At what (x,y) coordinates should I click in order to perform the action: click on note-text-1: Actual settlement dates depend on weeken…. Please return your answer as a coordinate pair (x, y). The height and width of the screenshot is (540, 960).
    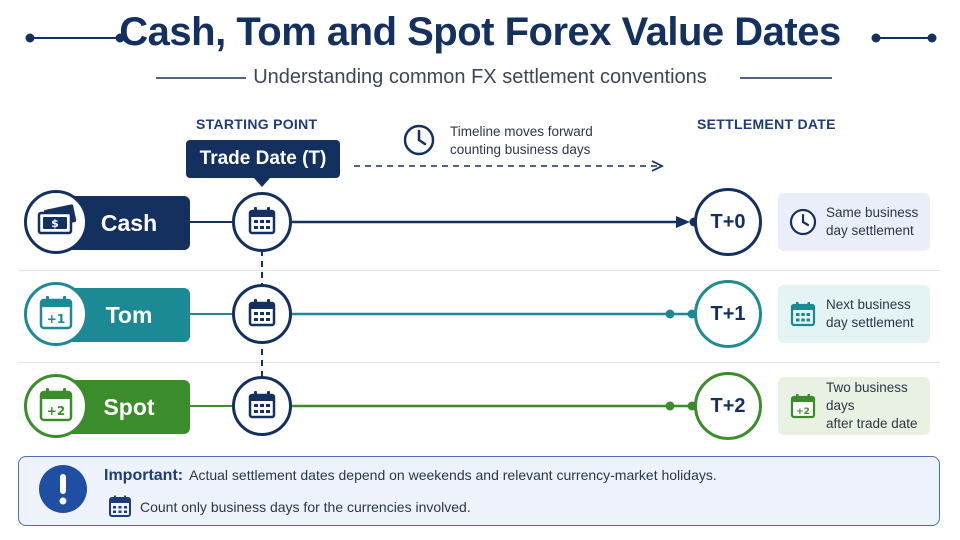
    Looking at the image, I should click on (453, 475).